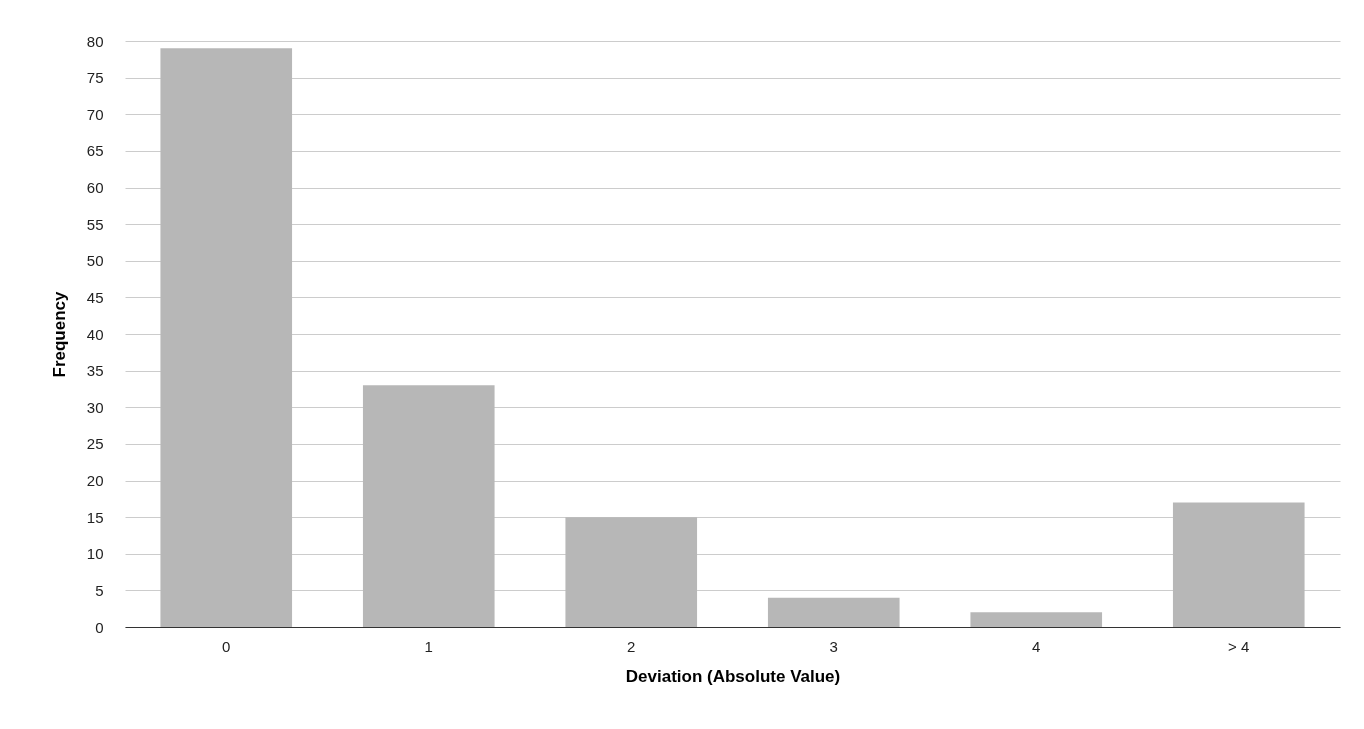 The width and height of the screenshot is (1364, 729). What do you see at coordinates (95, 151) in the screenshot?
I see `y-tick-label: 65` at bounding box center [95, 151].